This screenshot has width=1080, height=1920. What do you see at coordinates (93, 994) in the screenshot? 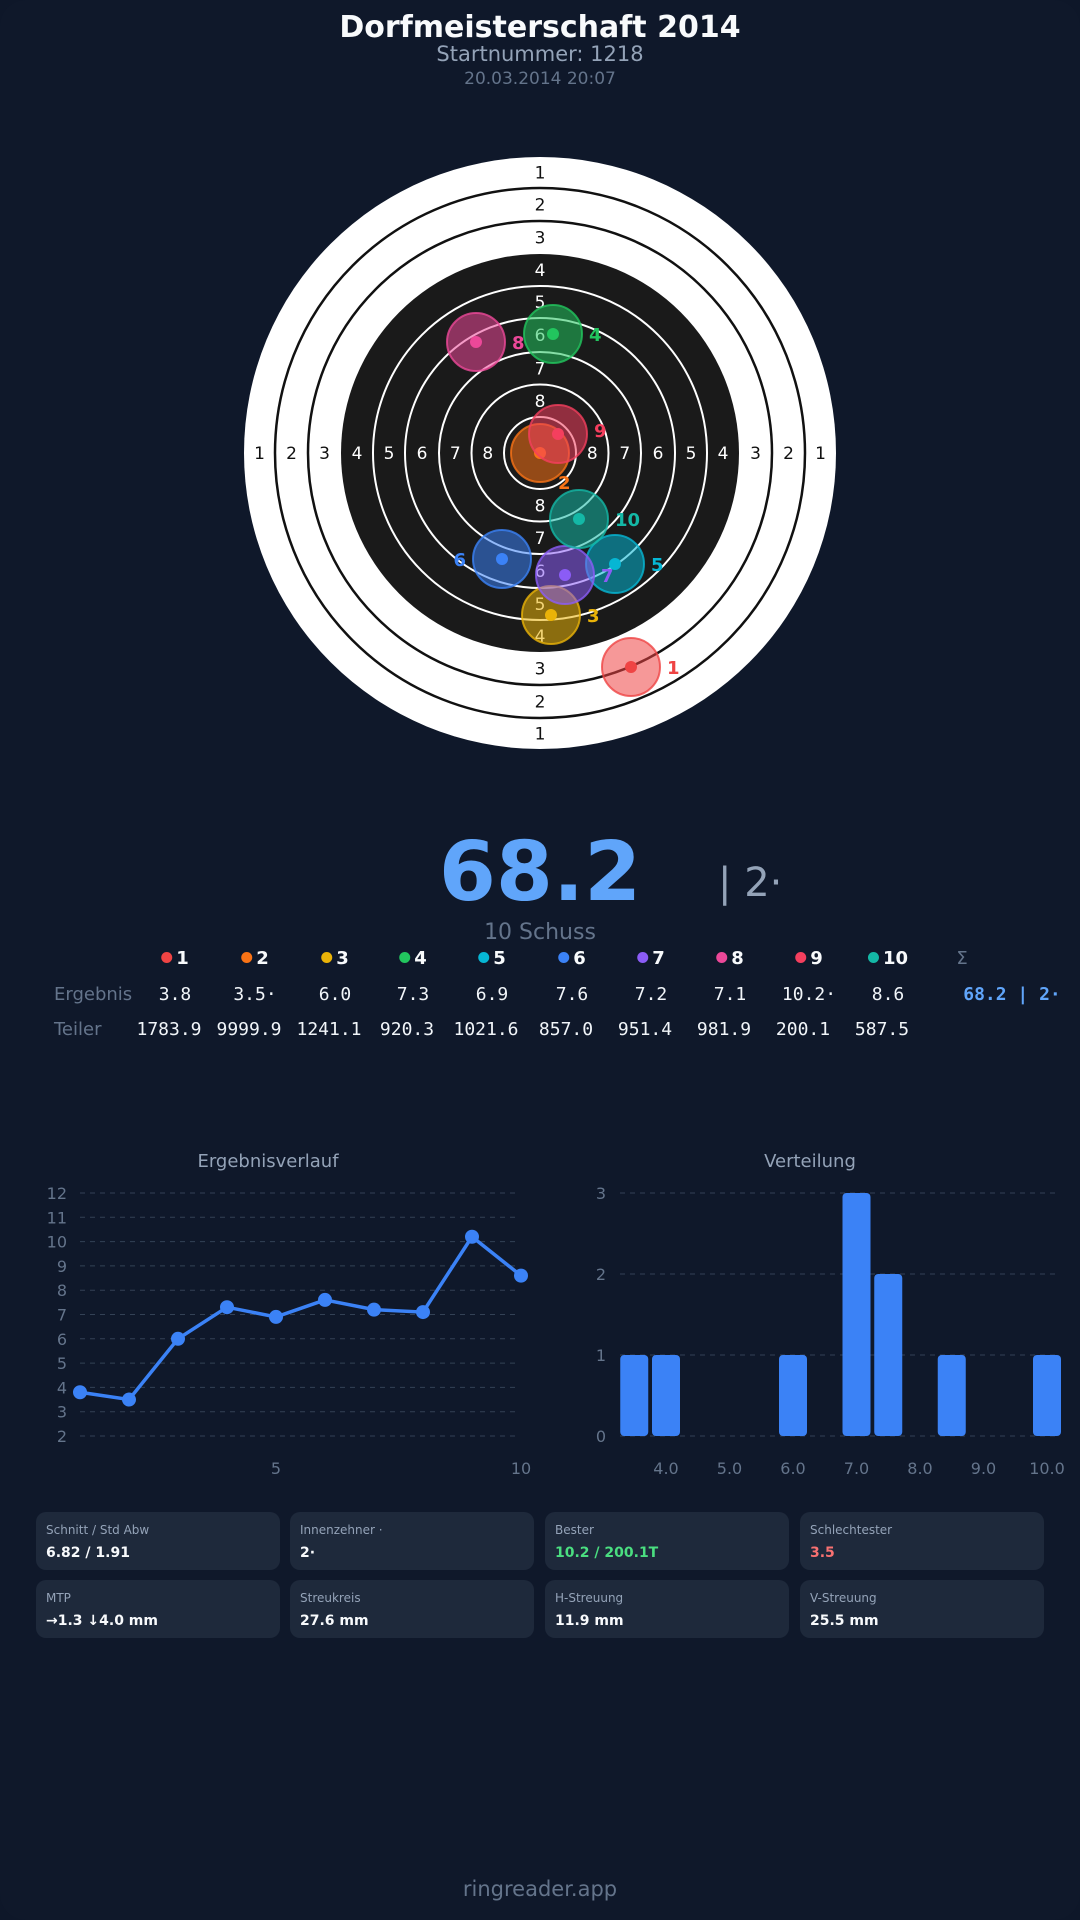
I see `row-label-result: Ergebnis` at bounding box center [93, 994].